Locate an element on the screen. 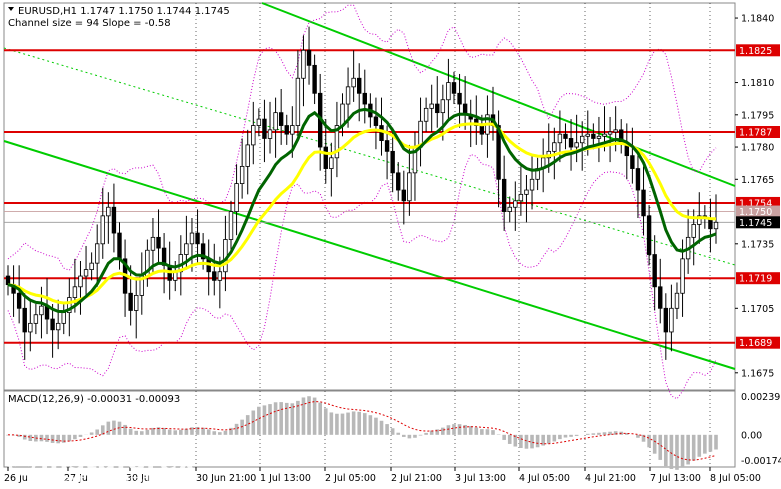 The image size is (781, 489). y-tick-label: 1.1735 is located at coordinates (757, 244).